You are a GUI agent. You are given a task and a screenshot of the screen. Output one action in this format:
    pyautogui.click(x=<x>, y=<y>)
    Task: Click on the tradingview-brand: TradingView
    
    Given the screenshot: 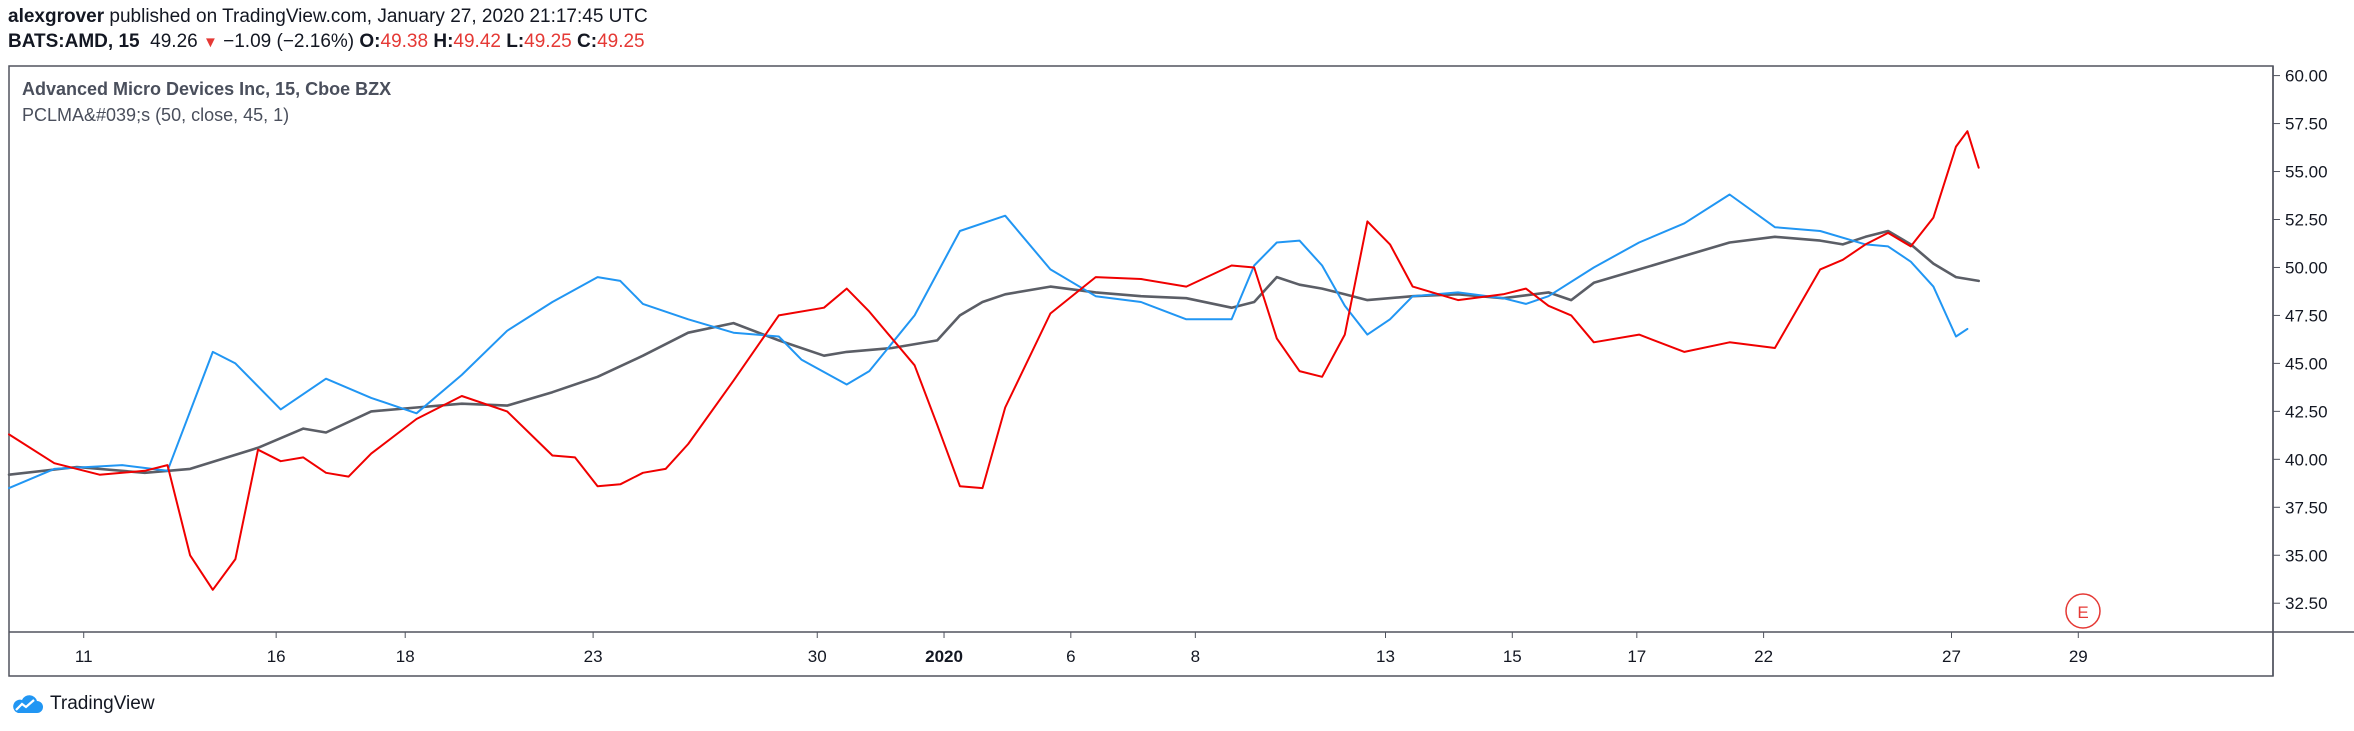 What is the action you would take?
    pyautogui.click(x=82, y=704)
    